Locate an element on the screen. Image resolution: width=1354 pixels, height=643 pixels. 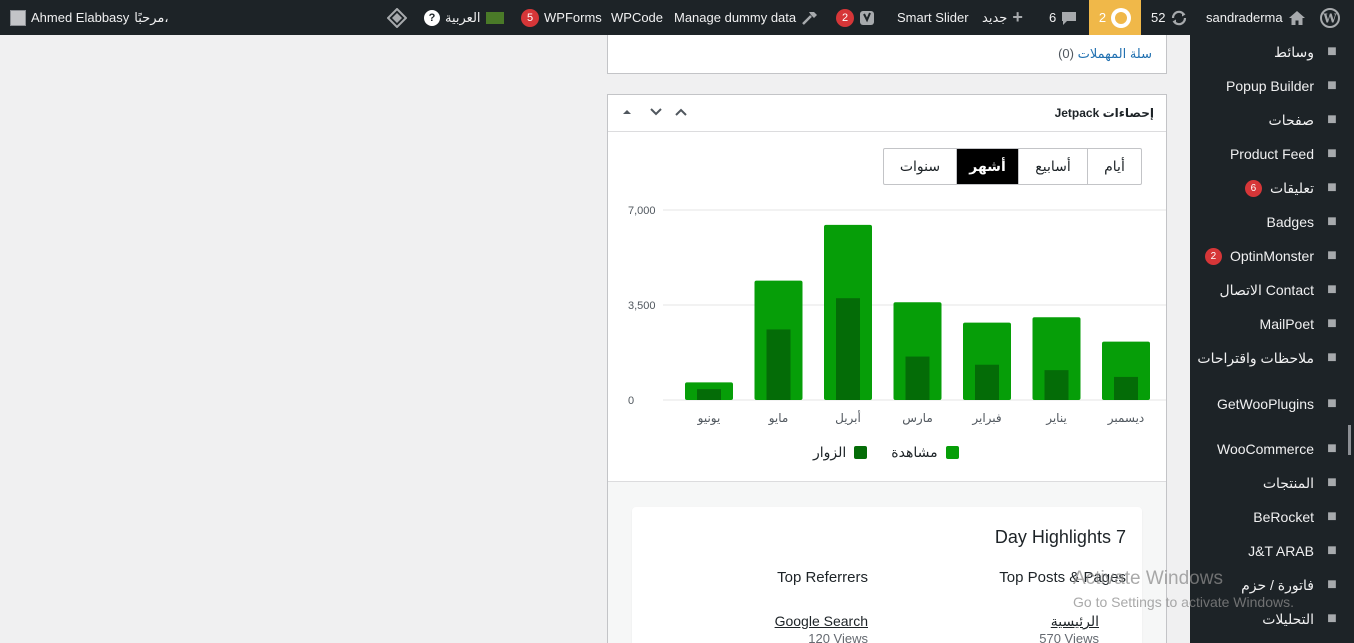
sidebar-item-11: GetWooPlugins ■ is located at coordinates (1272, 404).